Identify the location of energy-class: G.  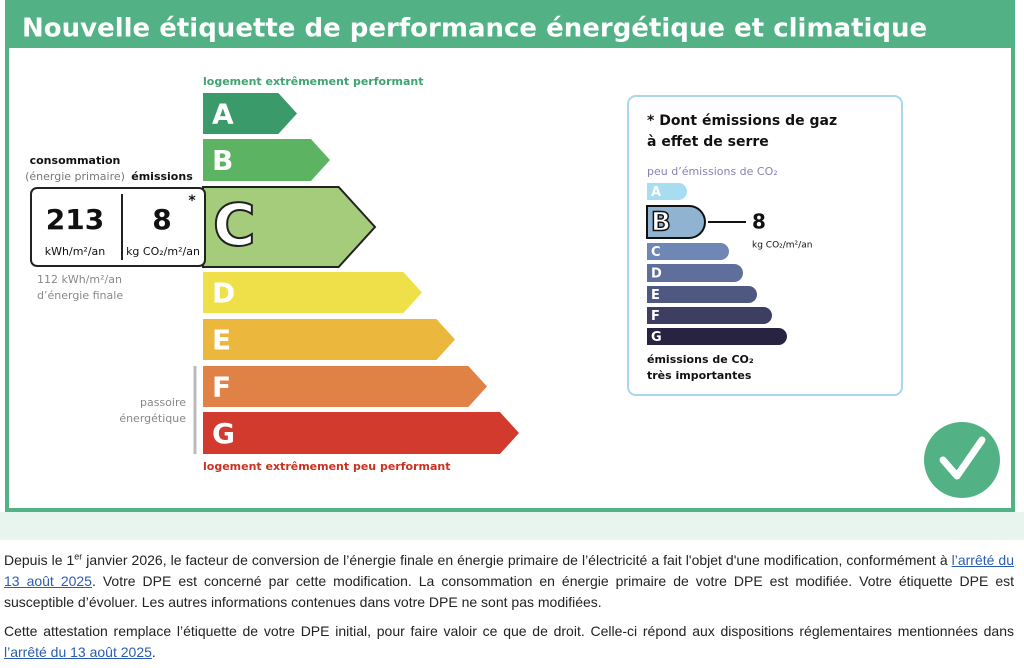
(223, 433).